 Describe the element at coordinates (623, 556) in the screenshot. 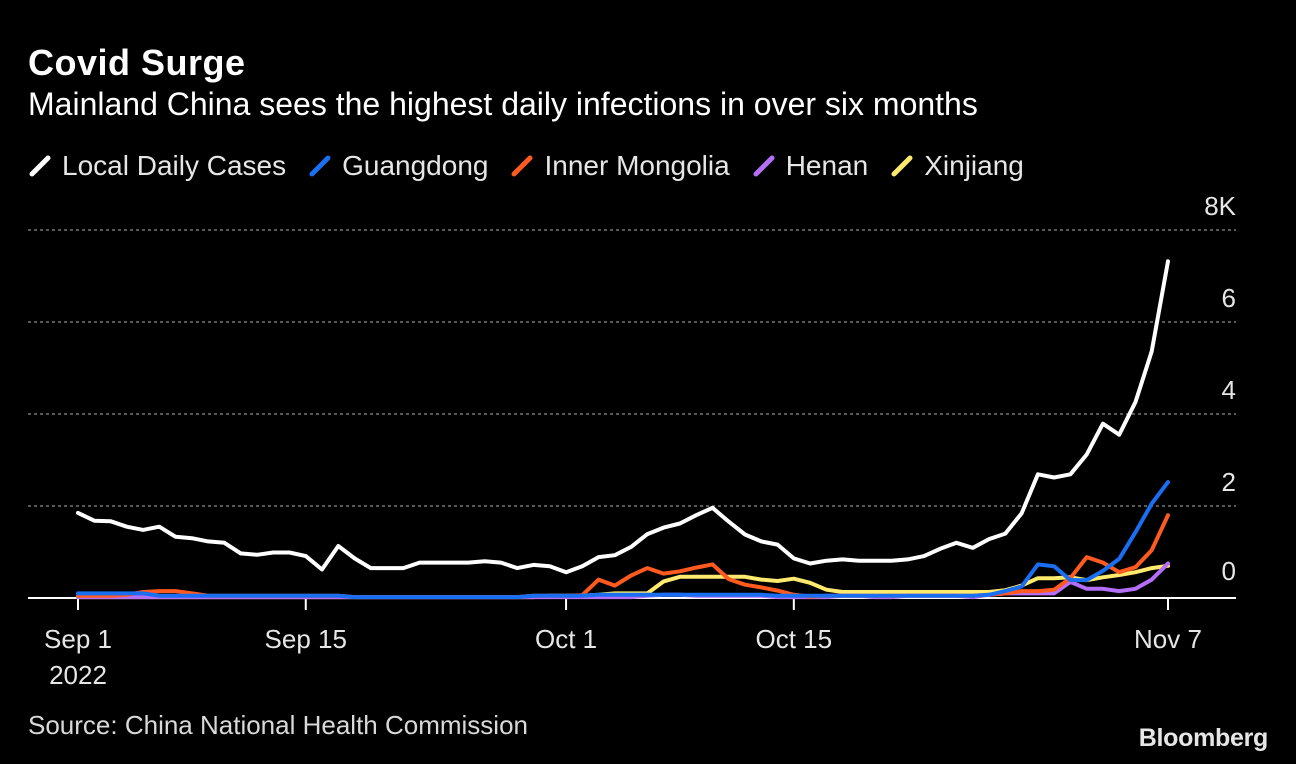

I see `series-line-inner-mongolia` at that location.